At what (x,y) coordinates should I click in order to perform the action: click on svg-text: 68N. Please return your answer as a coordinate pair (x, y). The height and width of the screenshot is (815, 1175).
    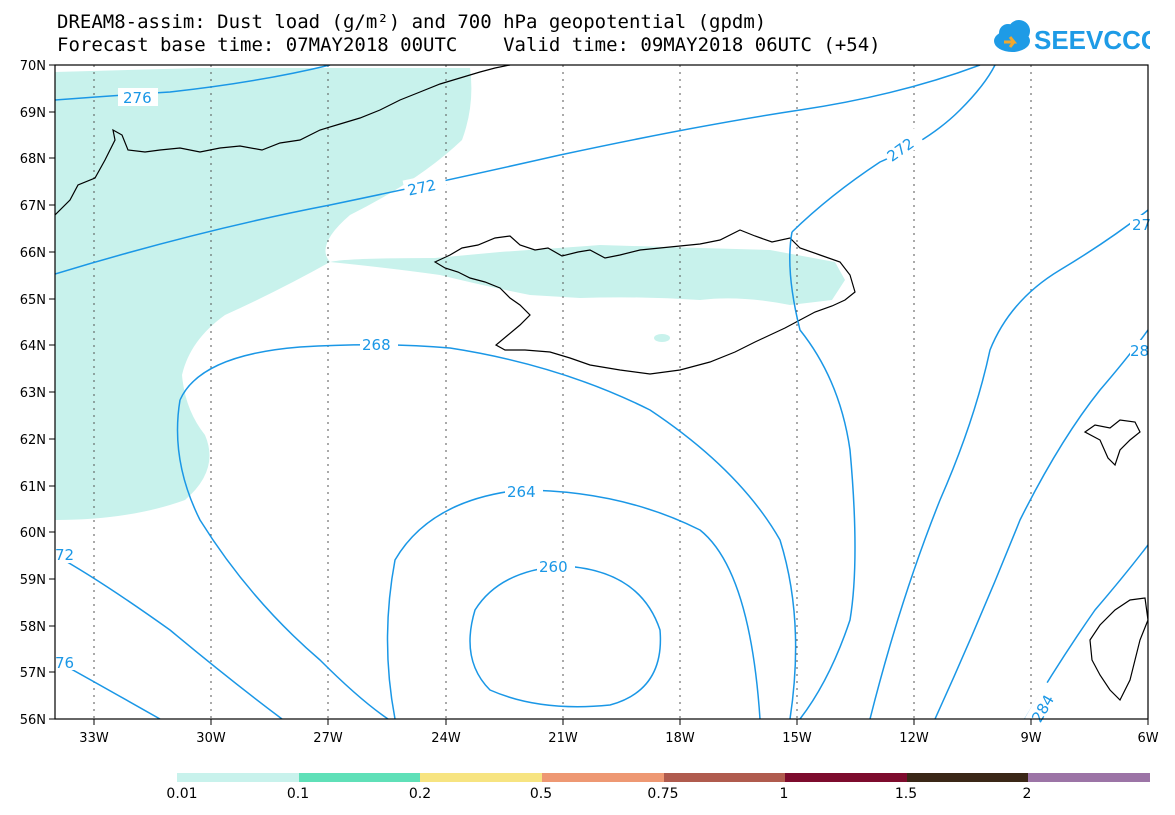
    Looking at the image, I should click on (33, 159).